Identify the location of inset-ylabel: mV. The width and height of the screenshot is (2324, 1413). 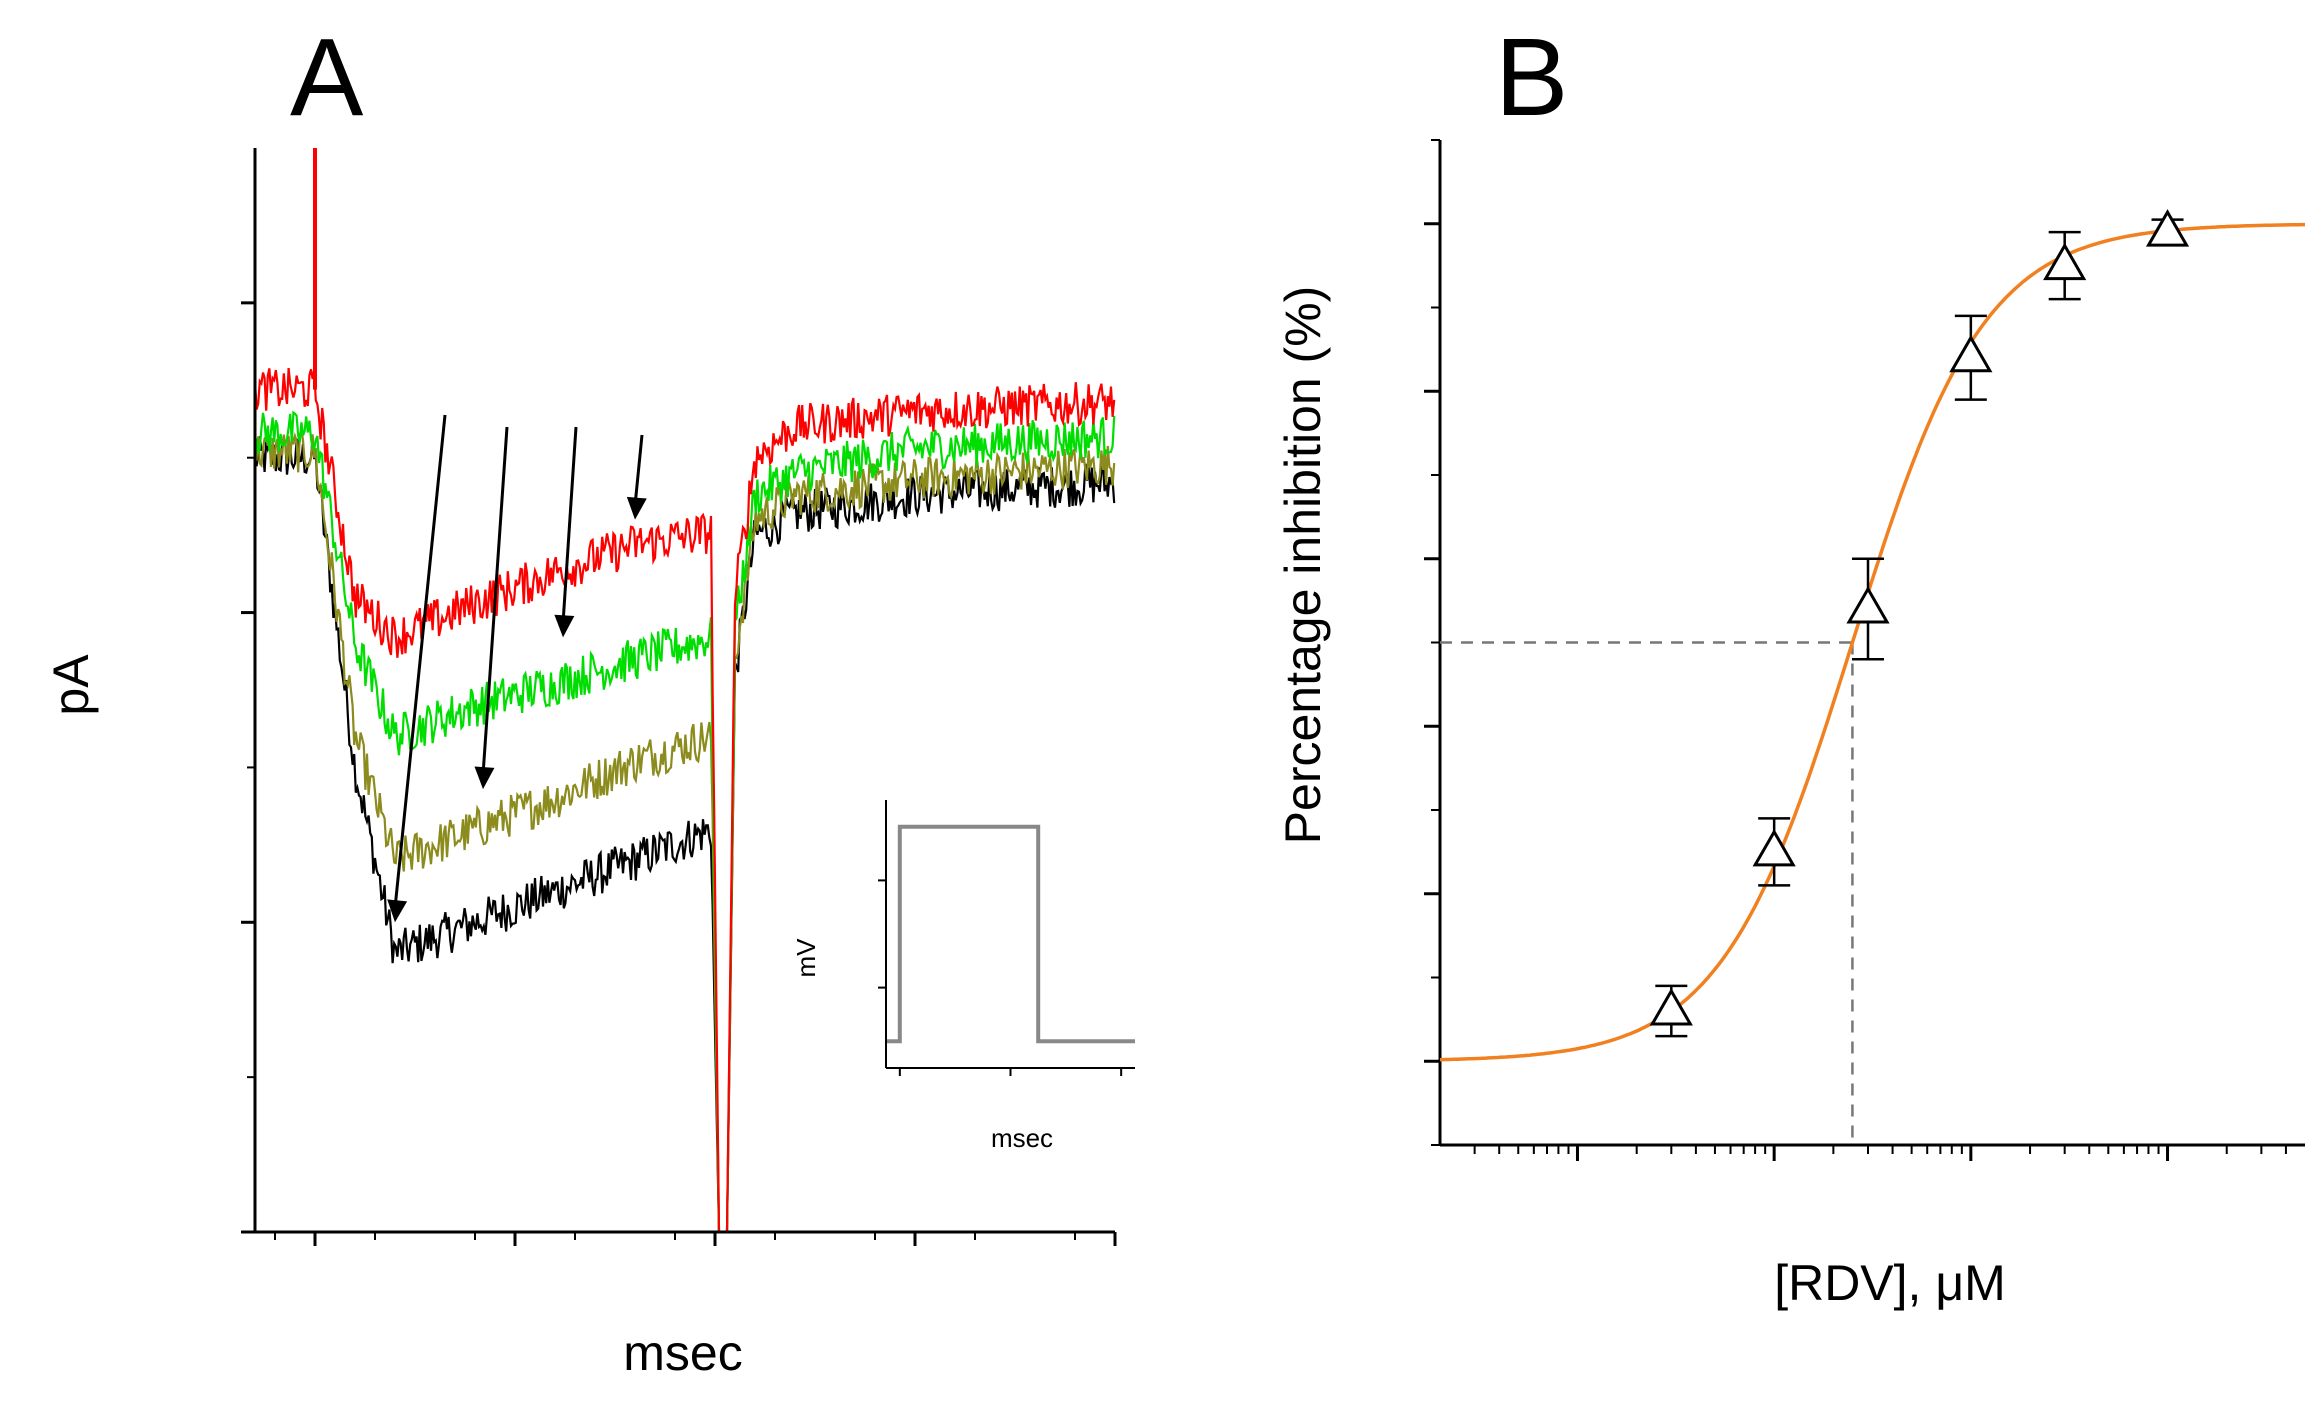
(806, 958).